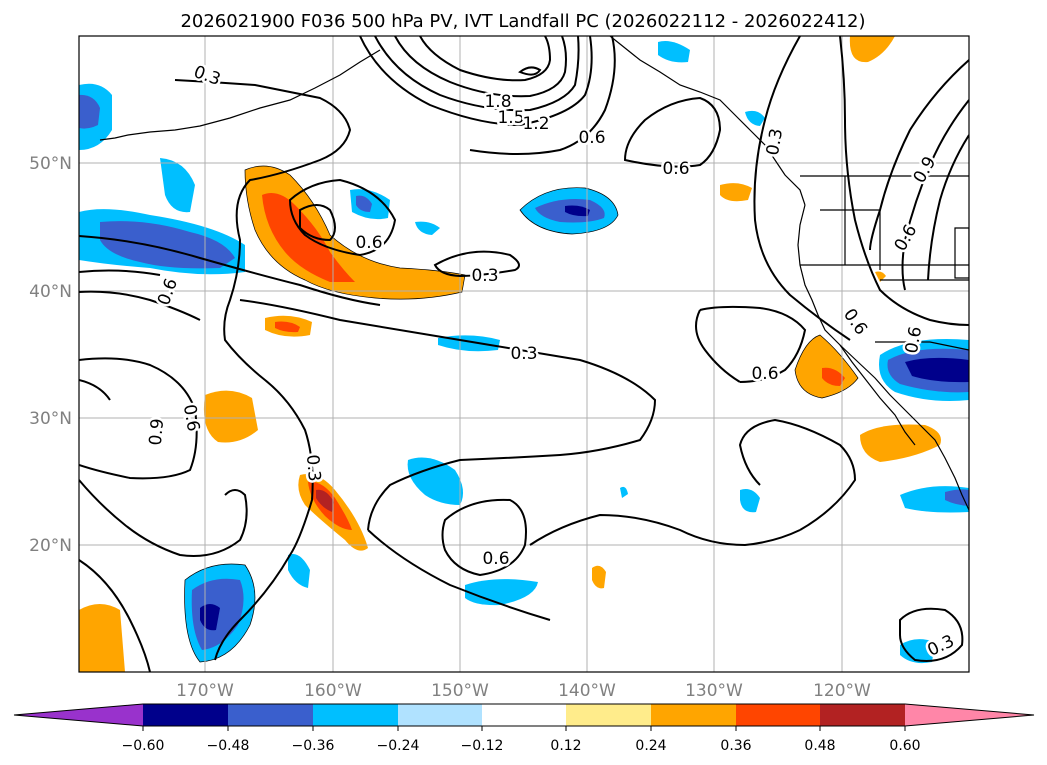 The height and width of the screenshot is (765, 1047). What do you see at coordinates (138, 418) in the screenshot?
I see `contour-far-w` at bounding box center [138, 418].